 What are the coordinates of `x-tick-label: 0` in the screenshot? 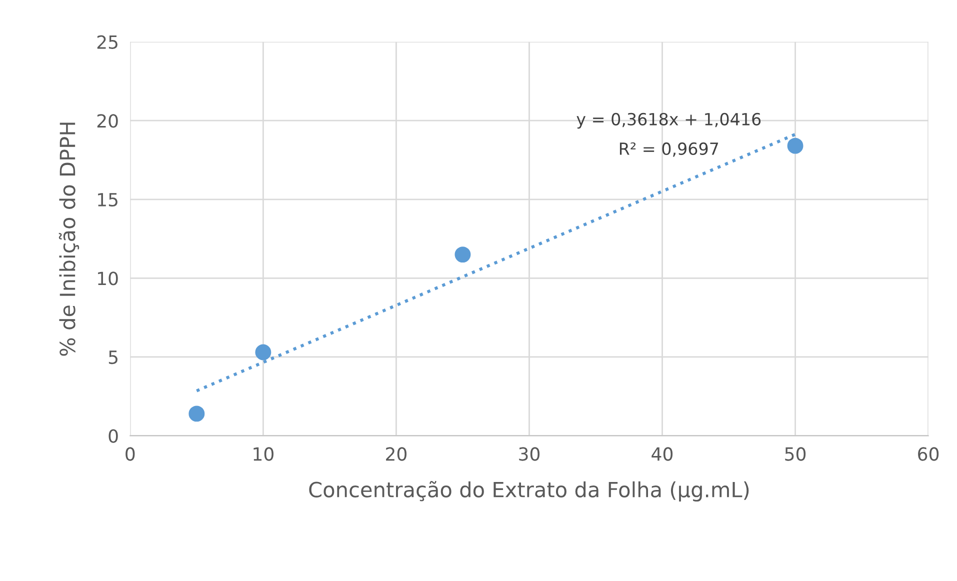 It's located at (130, 454).